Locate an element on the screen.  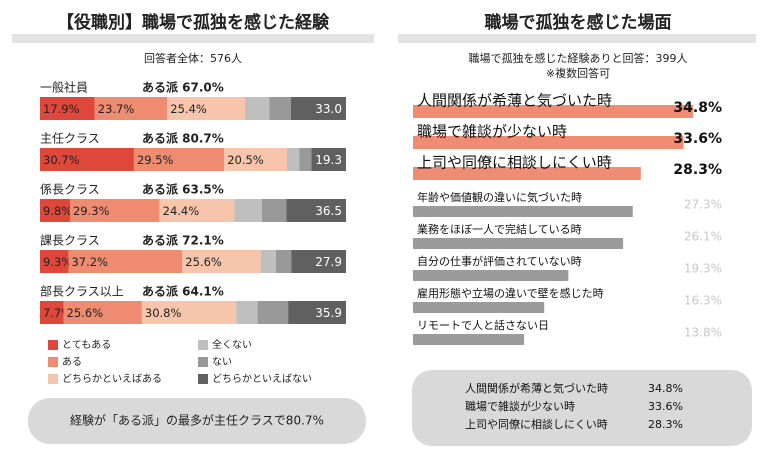
category-label: 雇用形態や立場の違いで壁を感じた時 is located at coordinates (510, 293).